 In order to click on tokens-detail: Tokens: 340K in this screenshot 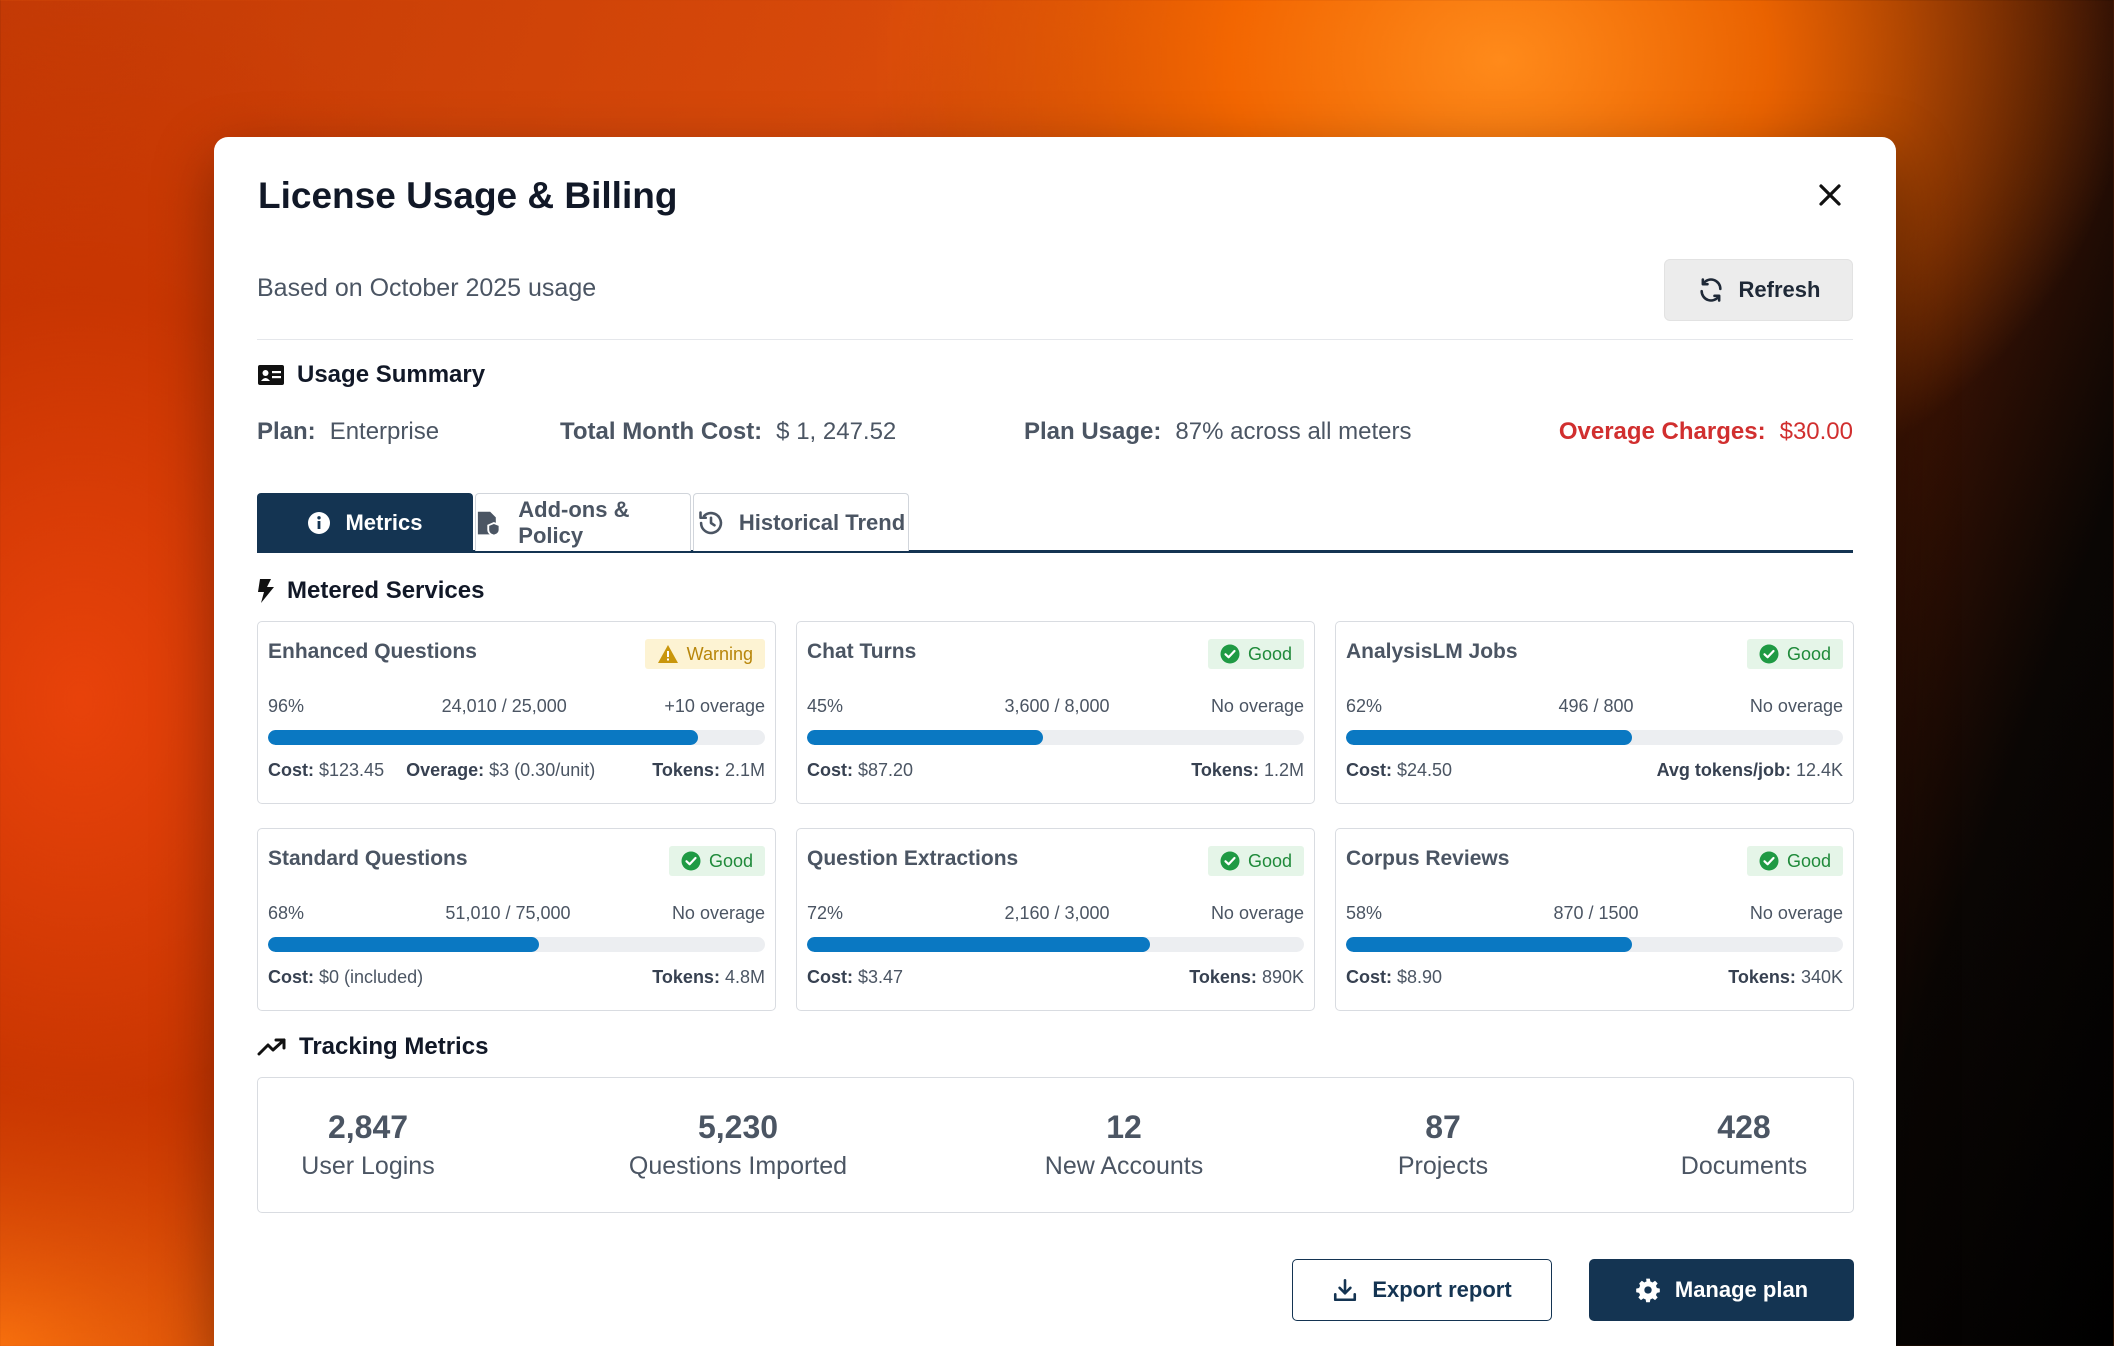, I will do `click(1785, 977)`.